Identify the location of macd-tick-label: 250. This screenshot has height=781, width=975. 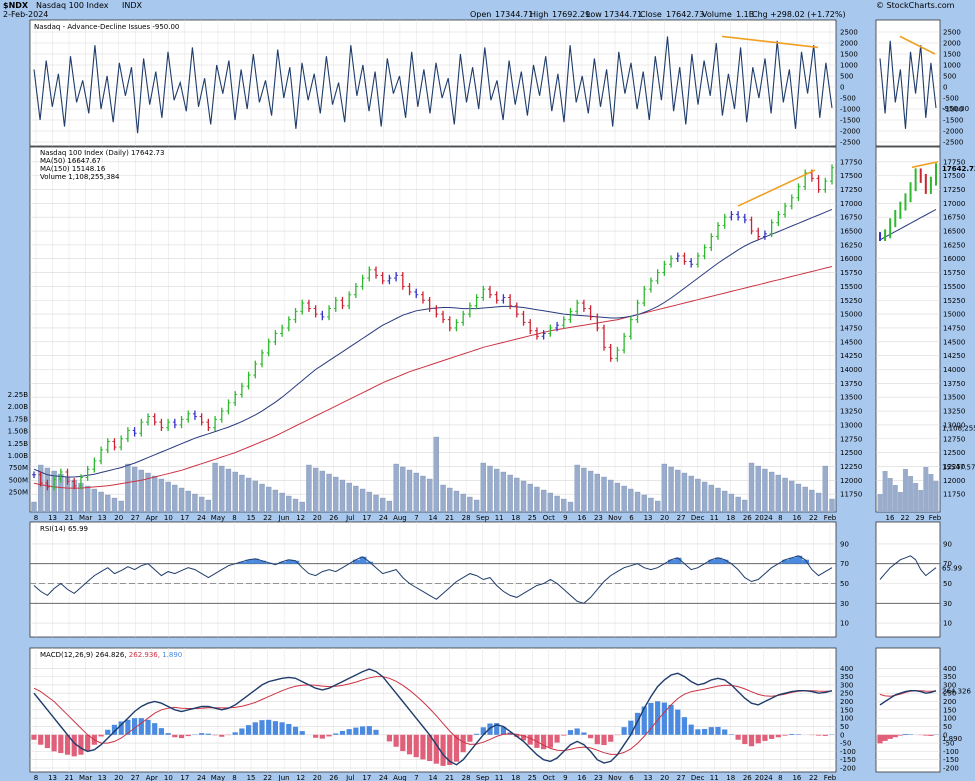
(846, 694).